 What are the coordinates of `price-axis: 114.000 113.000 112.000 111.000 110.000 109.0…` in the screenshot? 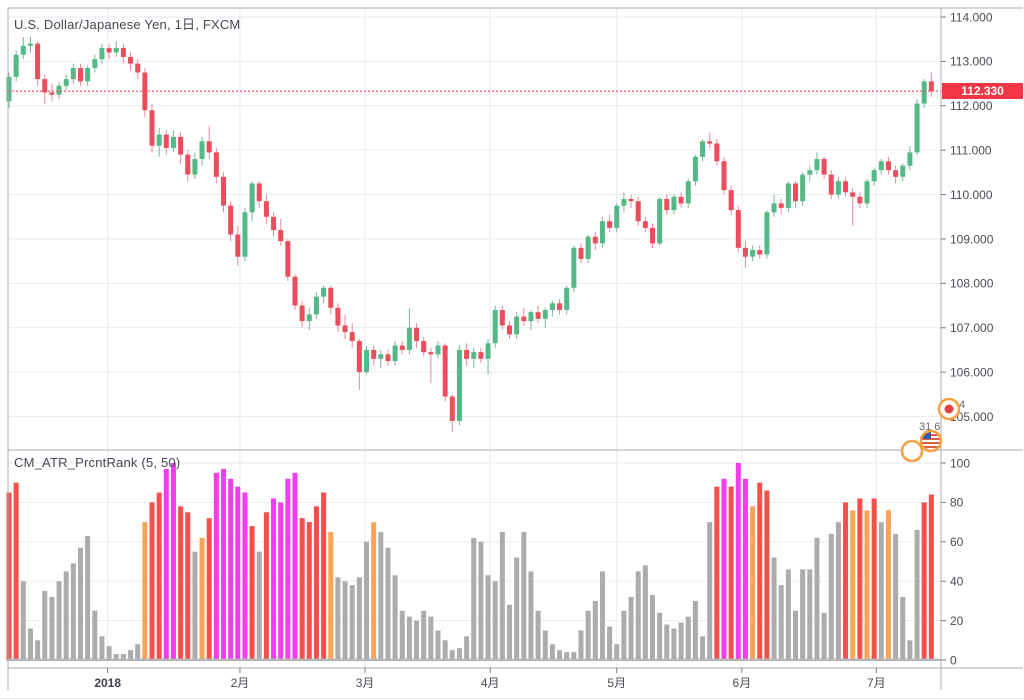 It's located at (967, 217).